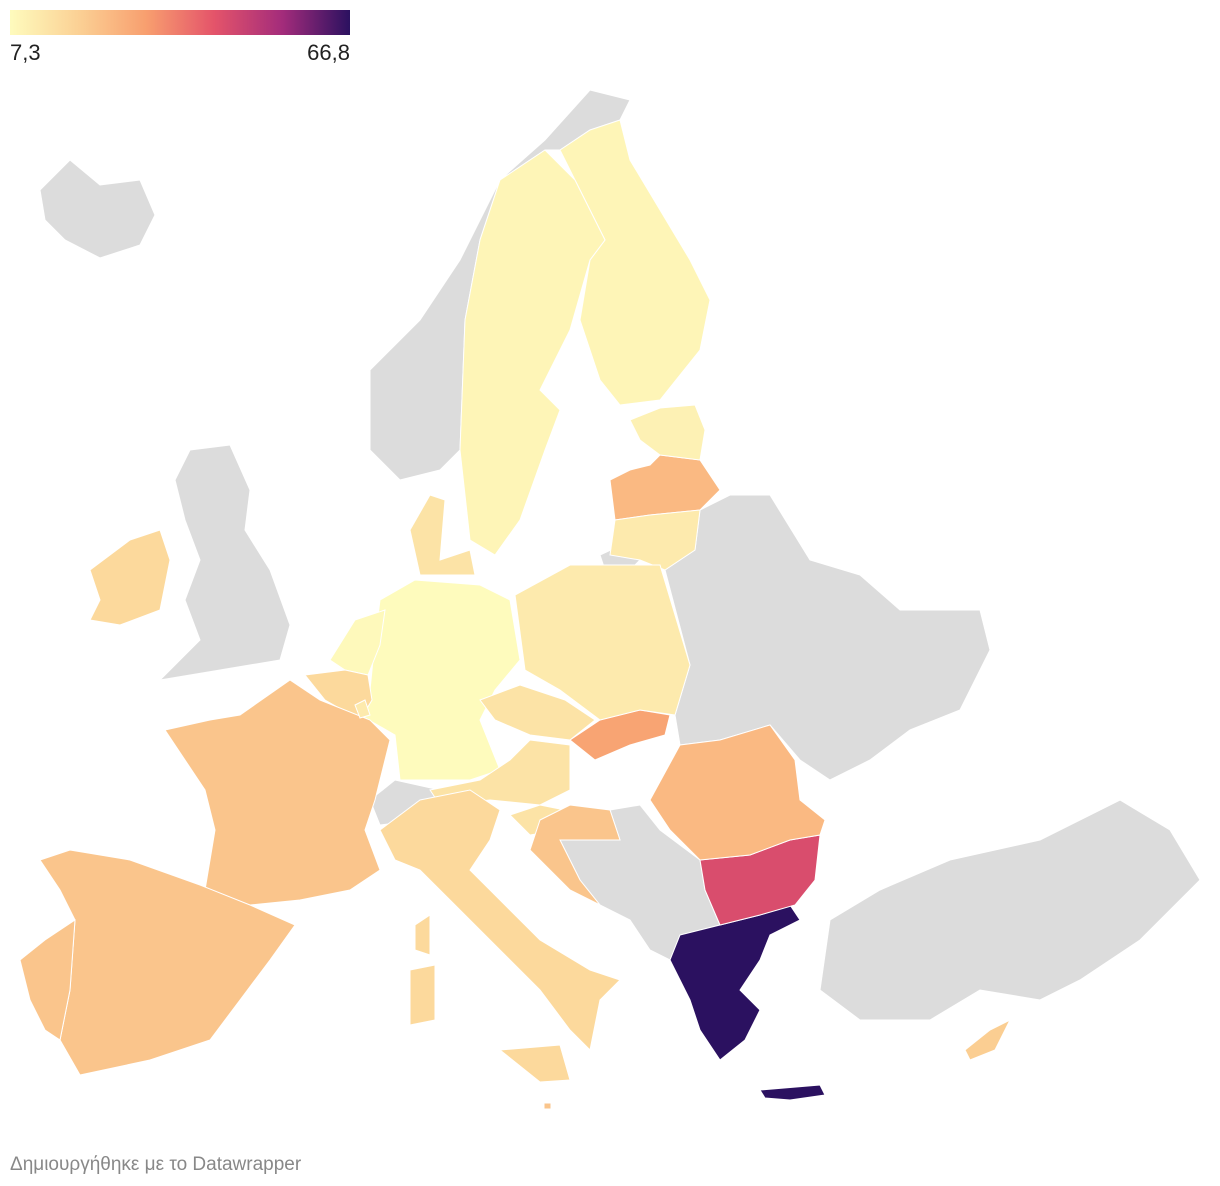 The height and width of the screenshot is (1186, 1220). Describe the element at coordinates (180, 22) in the screenshot. I see `colorbar` at that location.